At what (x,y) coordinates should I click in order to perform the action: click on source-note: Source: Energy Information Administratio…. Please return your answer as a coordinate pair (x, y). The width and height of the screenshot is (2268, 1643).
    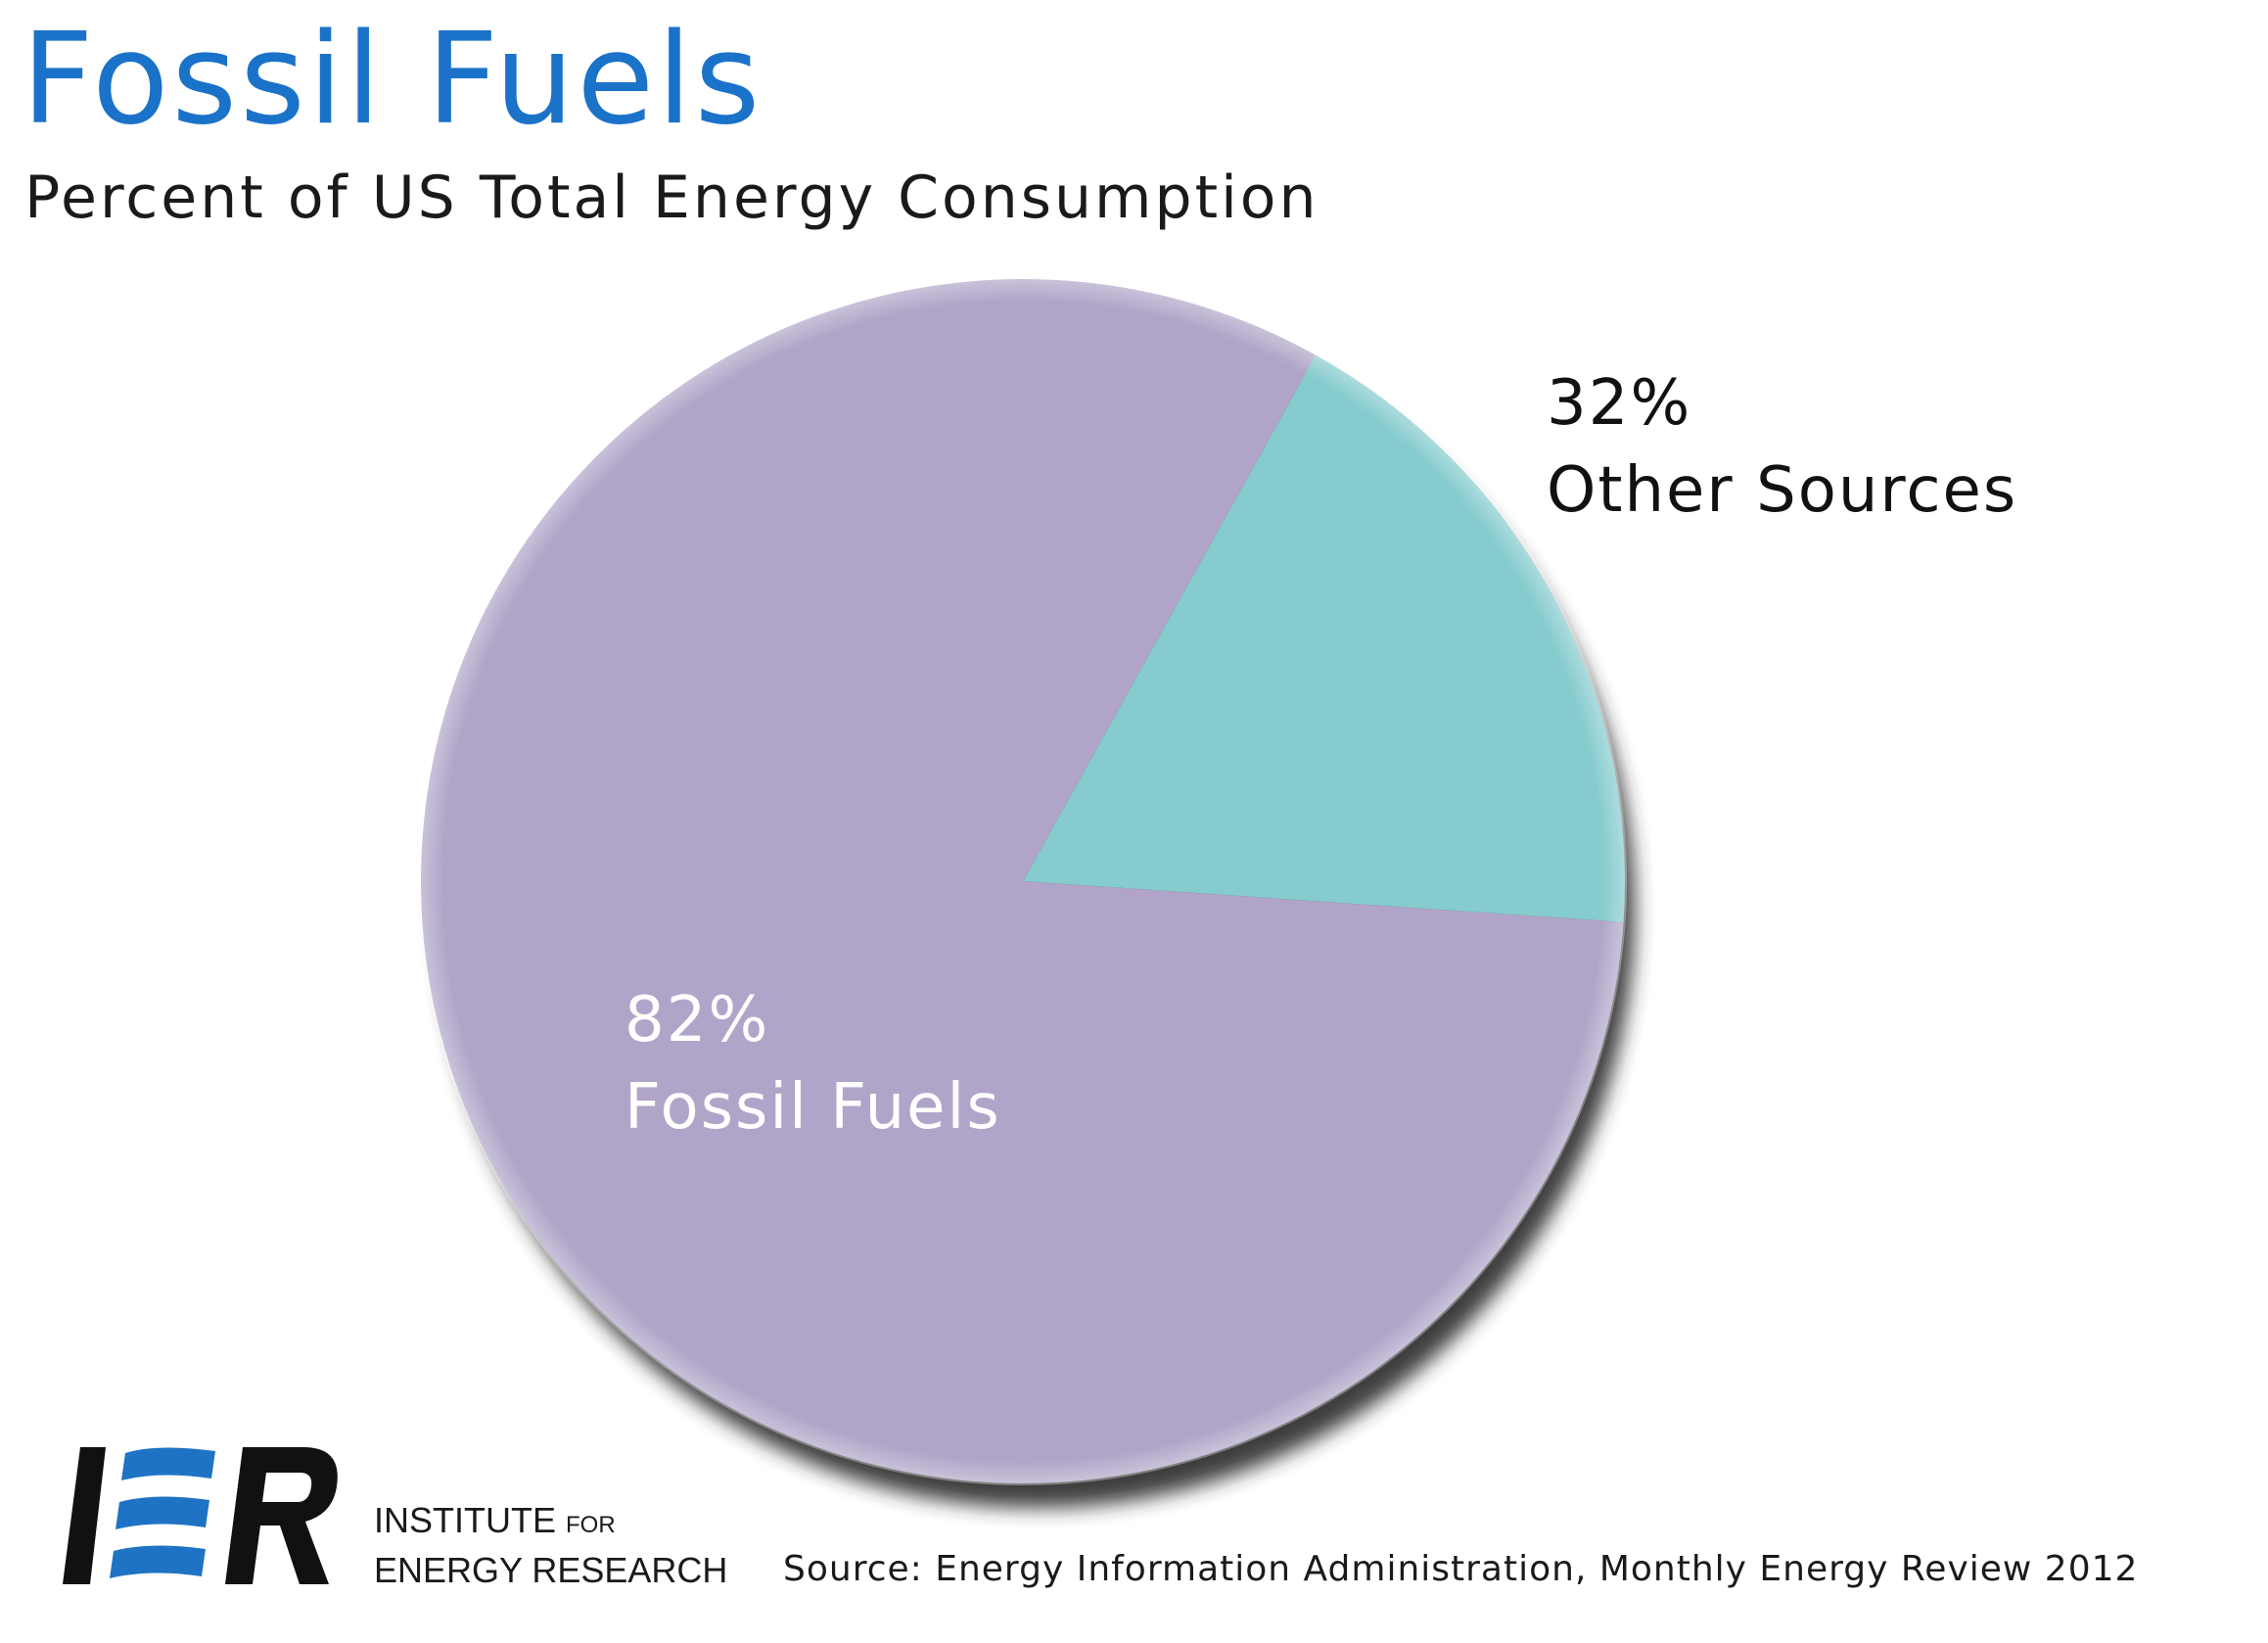
    Looking at the image, I should click on (1461, 1569).